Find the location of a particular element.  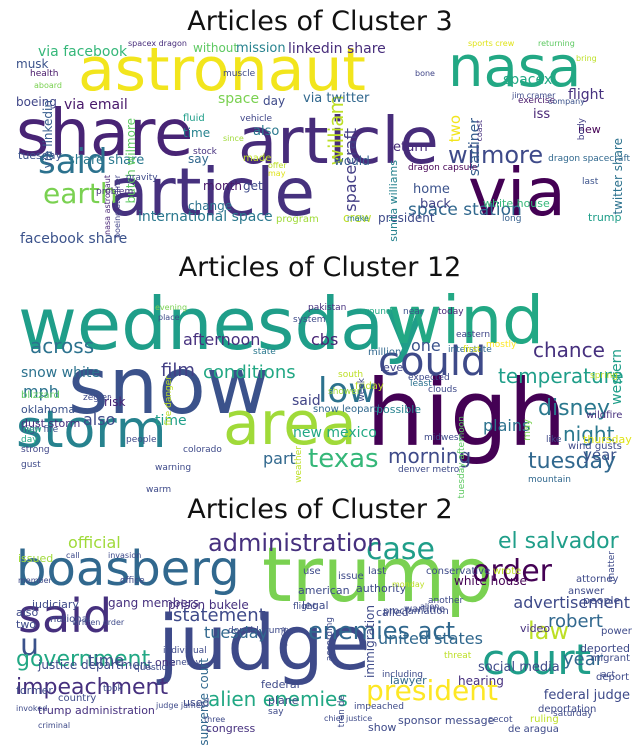

cloud-word: nasa is located at coordinates (515, 70).